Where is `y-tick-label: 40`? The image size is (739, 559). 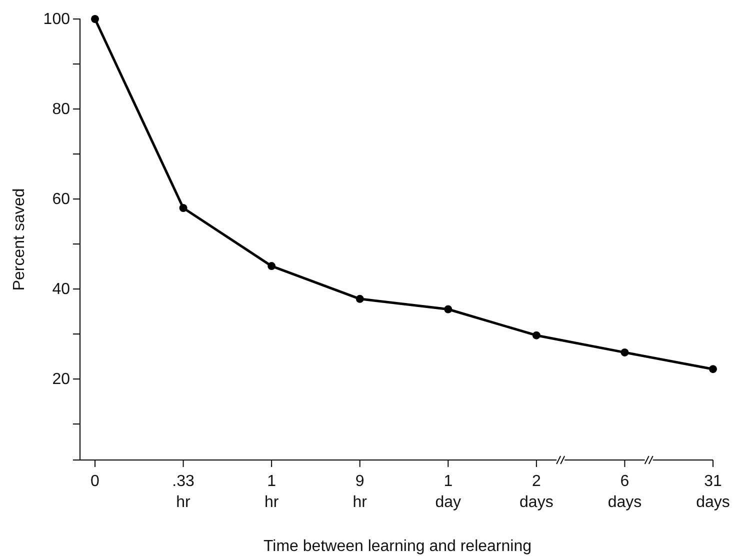 y-tick-label: 40 is located at coordinates (61, 289).